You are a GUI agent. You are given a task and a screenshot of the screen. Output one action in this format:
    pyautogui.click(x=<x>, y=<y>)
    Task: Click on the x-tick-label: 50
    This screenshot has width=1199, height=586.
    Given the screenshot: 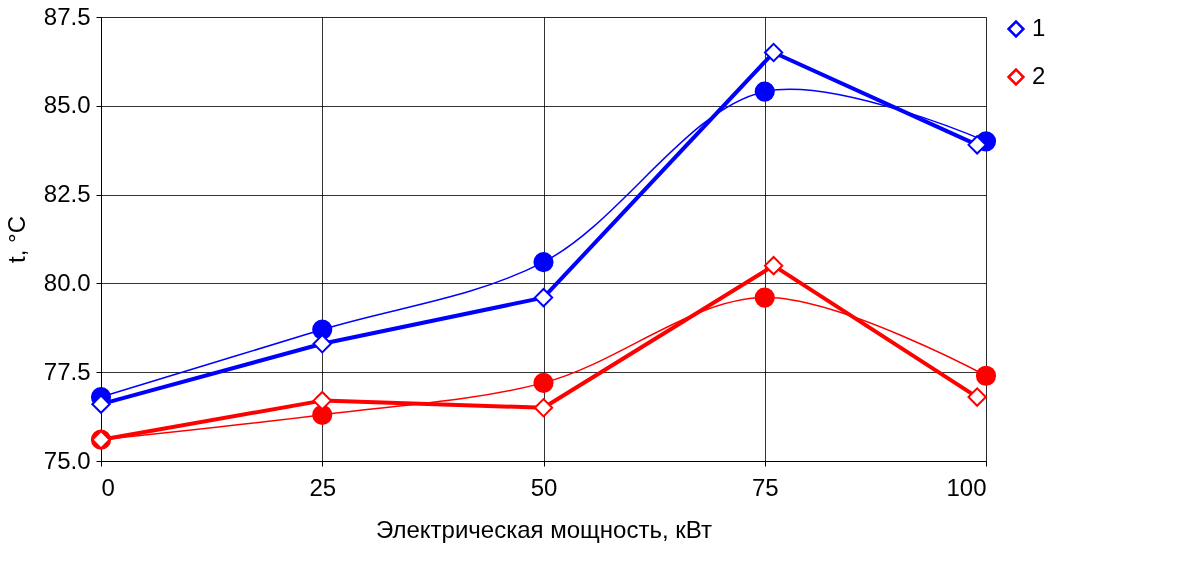 What is the action you would take?
    pyautogui.click(x=544, y=487)
    